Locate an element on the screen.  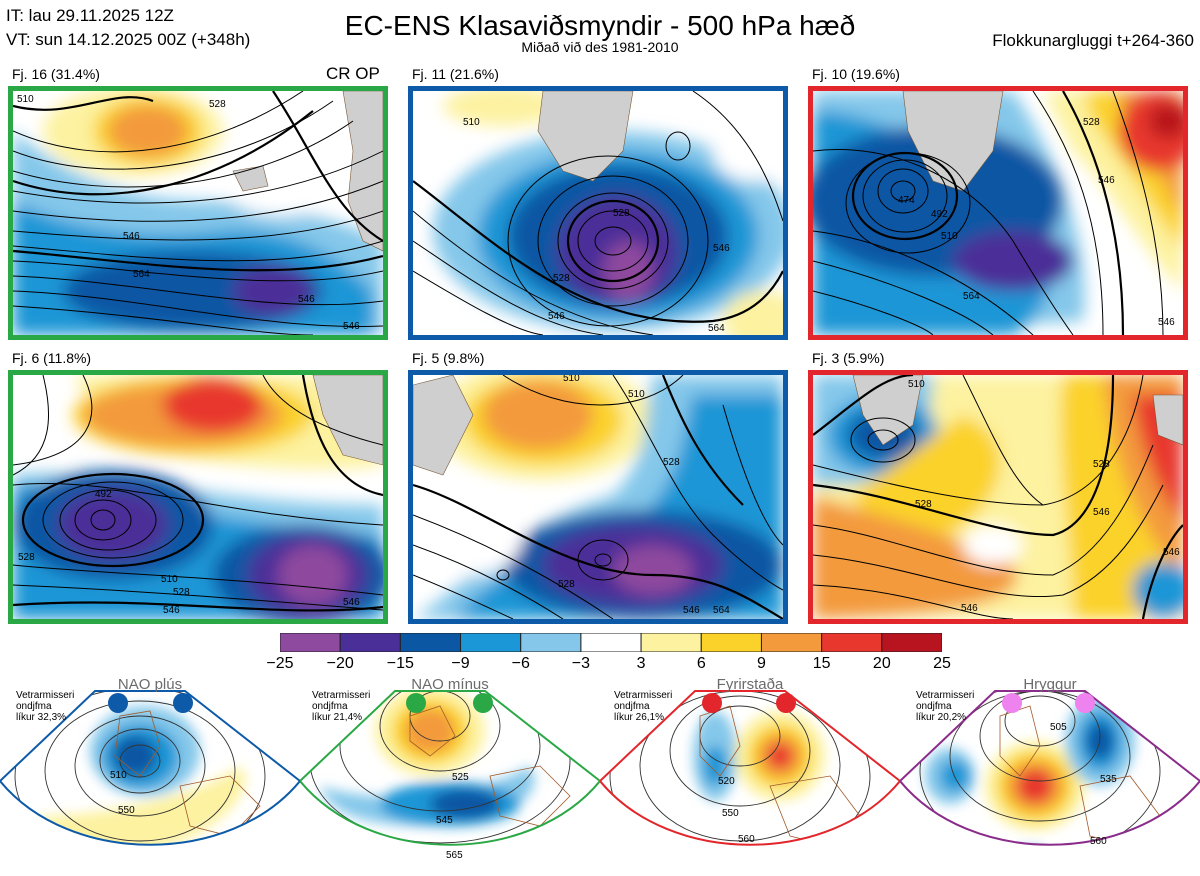
contour-label: 505 is located at coordinates (1058, 727).